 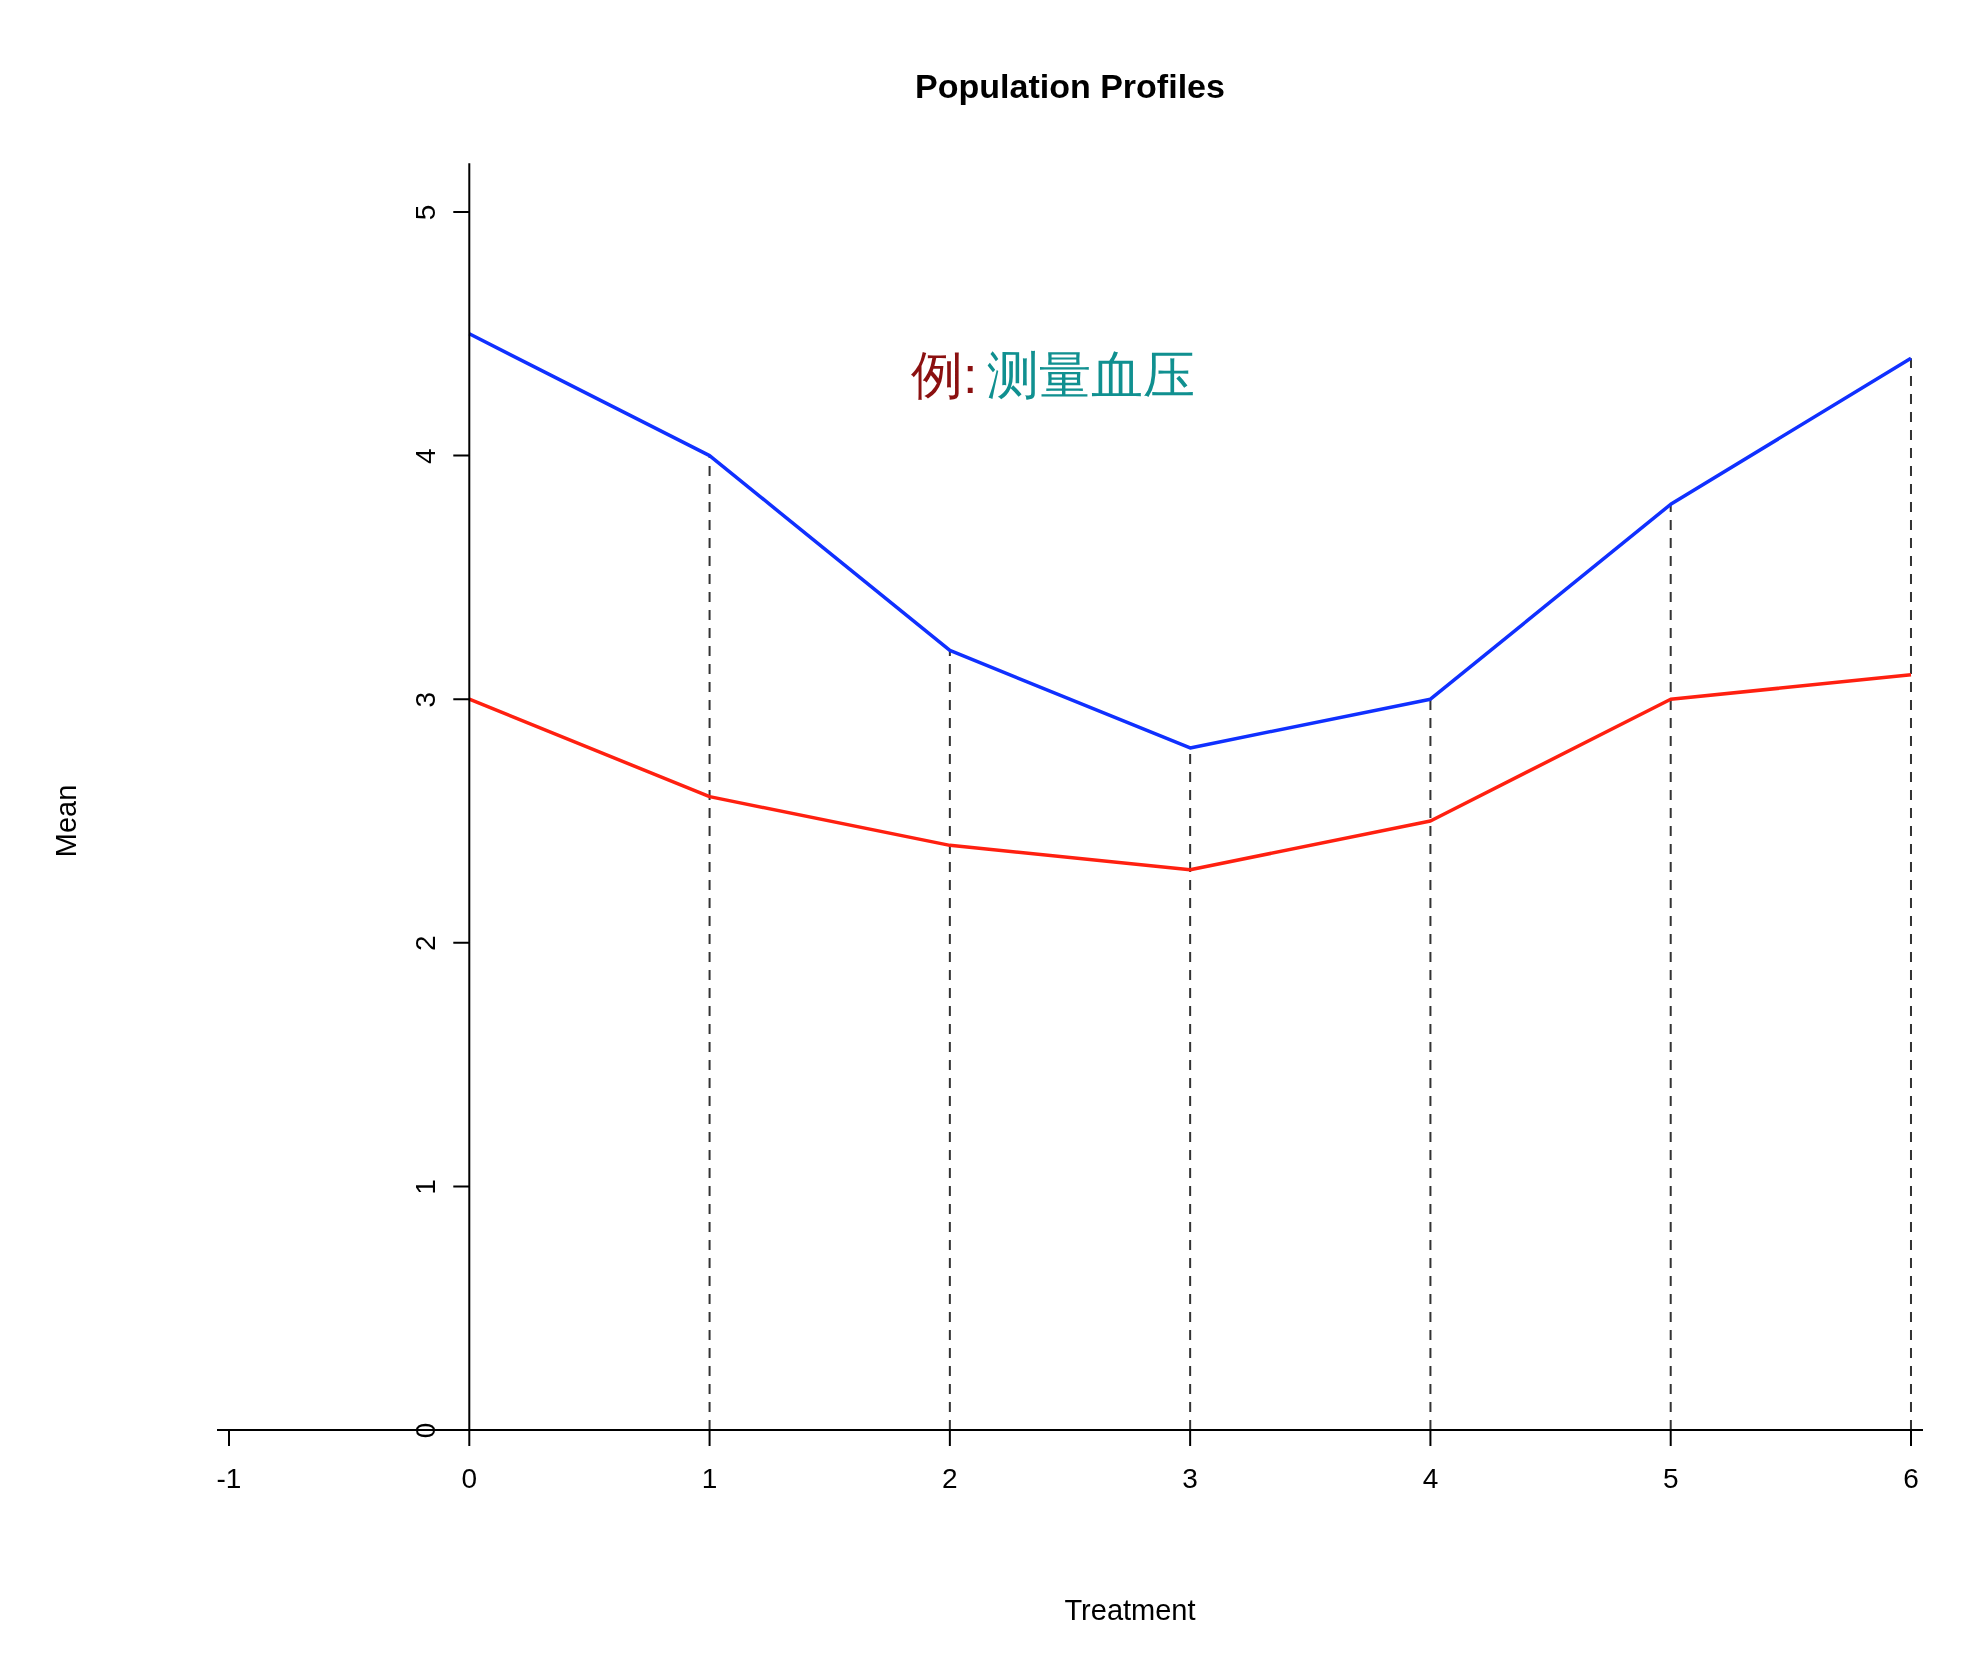 I want to click on x-tick-label: 3, so click(x=1190, y=1478).